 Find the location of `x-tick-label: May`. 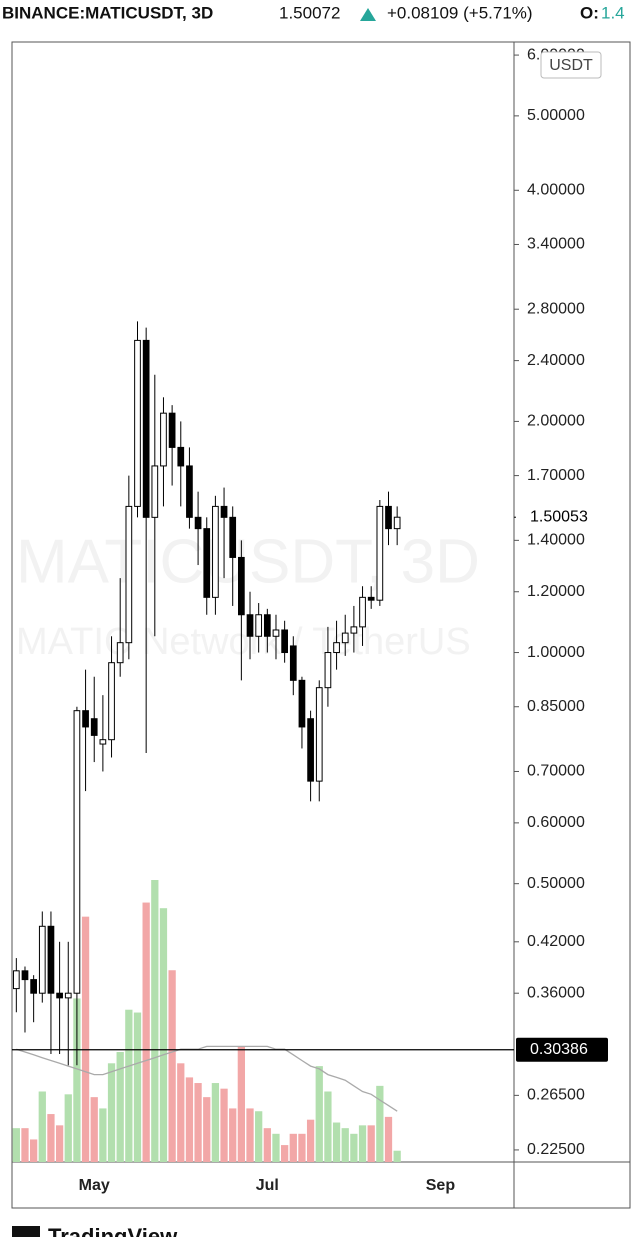

x-tick-label: May is located at coordinates (94, 1185).